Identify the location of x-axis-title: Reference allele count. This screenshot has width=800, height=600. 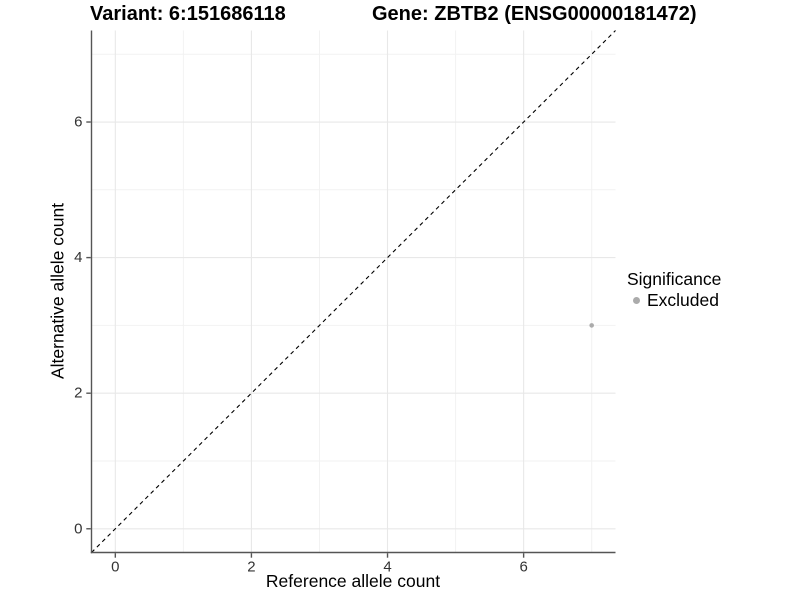
(353, 581).